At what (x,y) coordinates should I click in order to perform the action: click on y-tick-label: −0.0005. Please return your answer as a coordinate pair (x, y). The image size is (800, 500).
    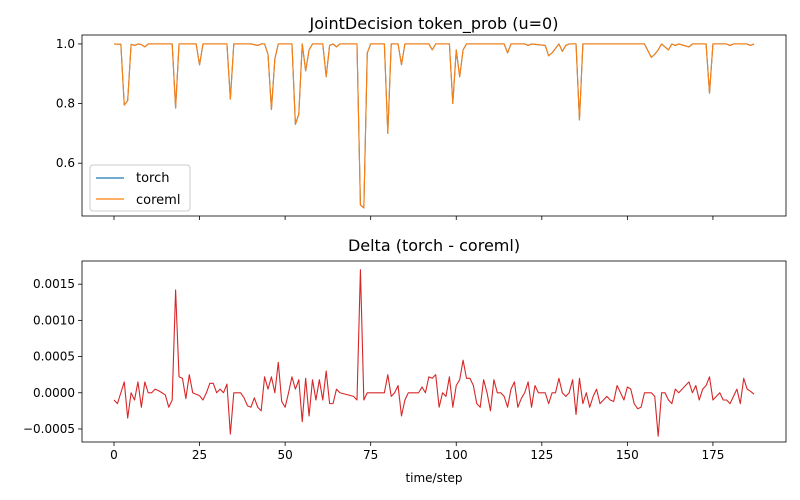
    Looking at the image, I should click on (49, 429).